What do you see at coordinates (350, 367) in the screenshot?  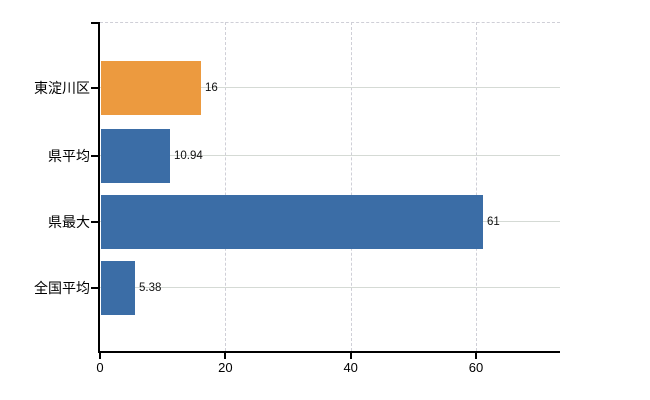 I see `x-tick-label: 40` at bounding box center [350, 367].